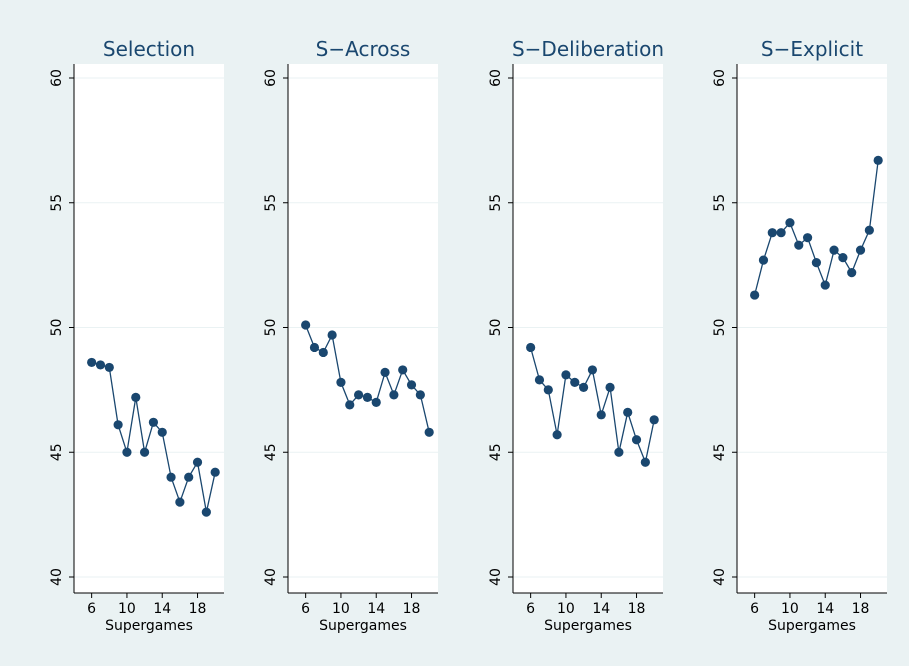 This screenshot has height=666, width=909. I want to click on panel-3-y-tick-label-40: 40, so click(496, 577).